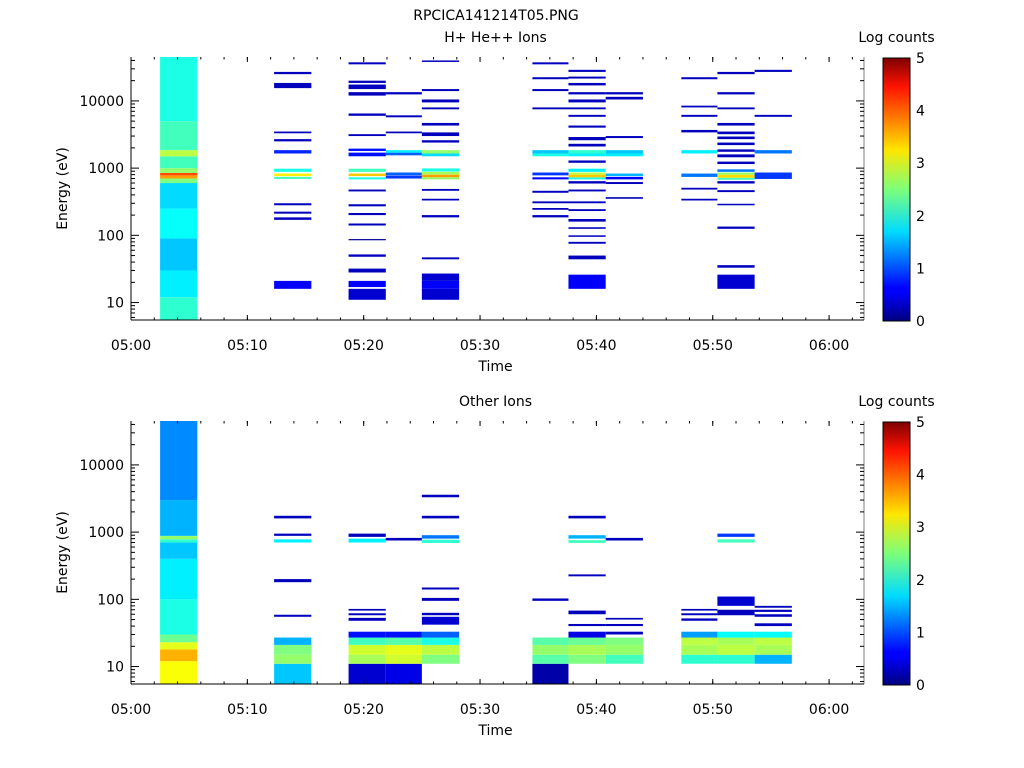 The height and width of the screenshot is (768, 1024). Describe the element at coordinates (110, 236) in the screenshot. I see `y-tick-label: 100` at that location.